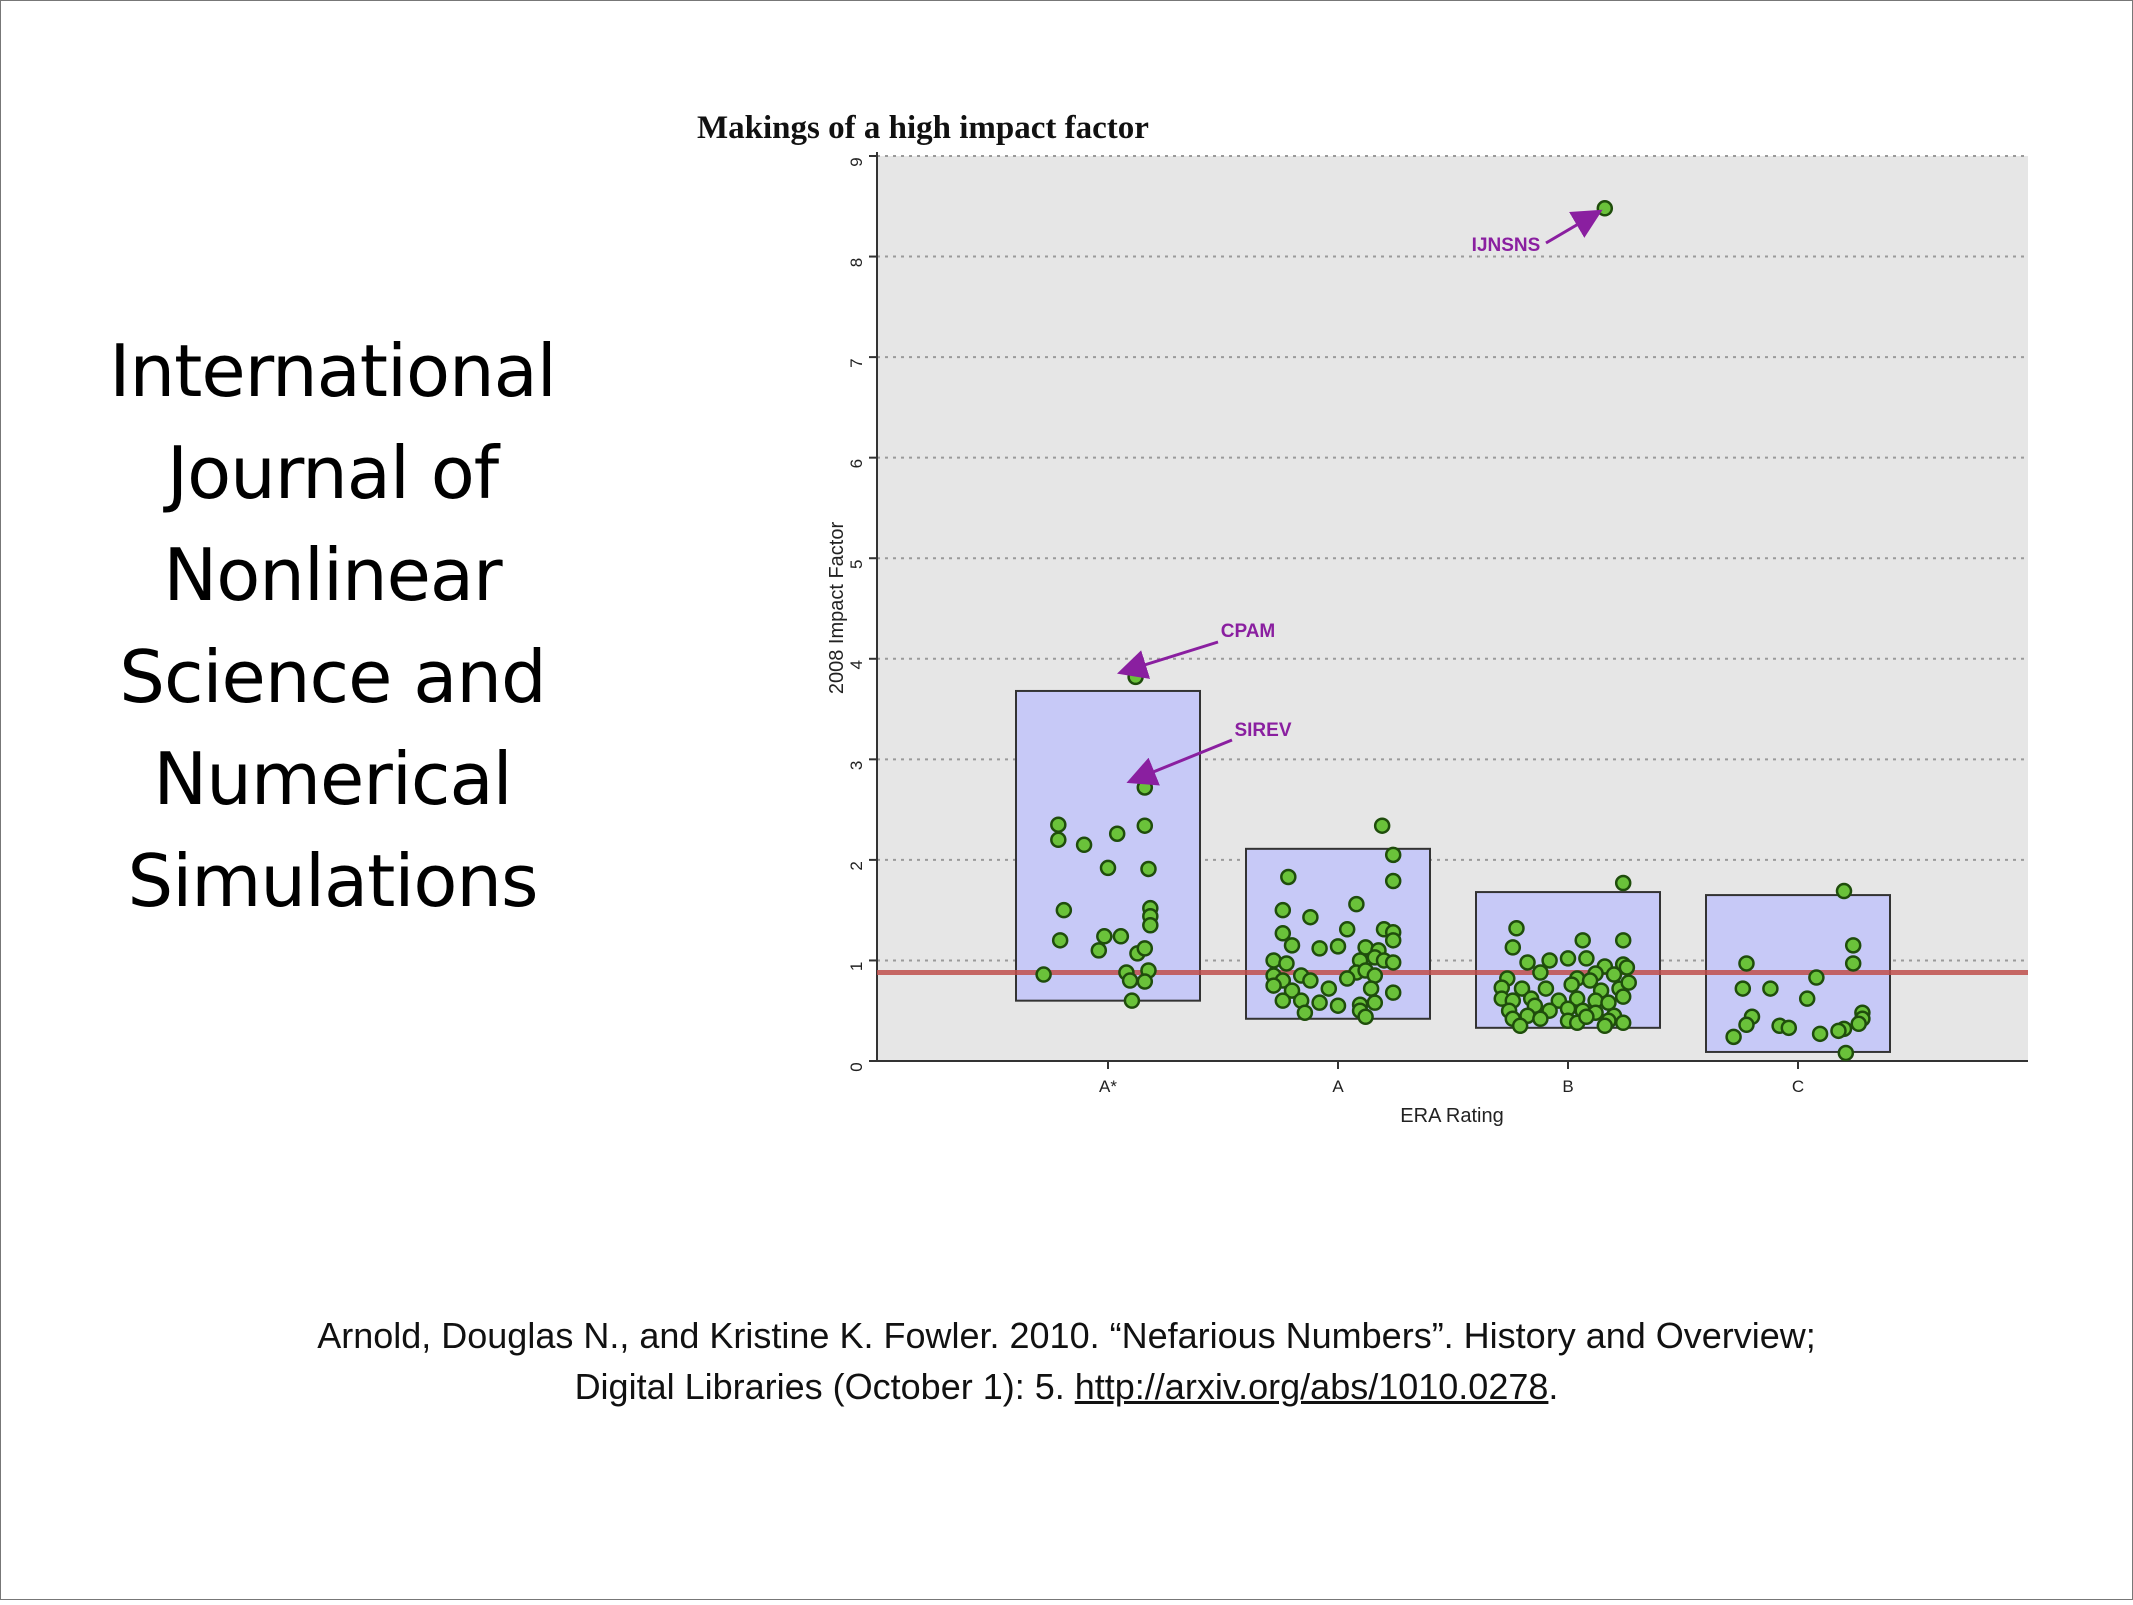 This screenshot has height=1605, width=2133. I want to click on y-tick-label: 8, so click(856, 262).